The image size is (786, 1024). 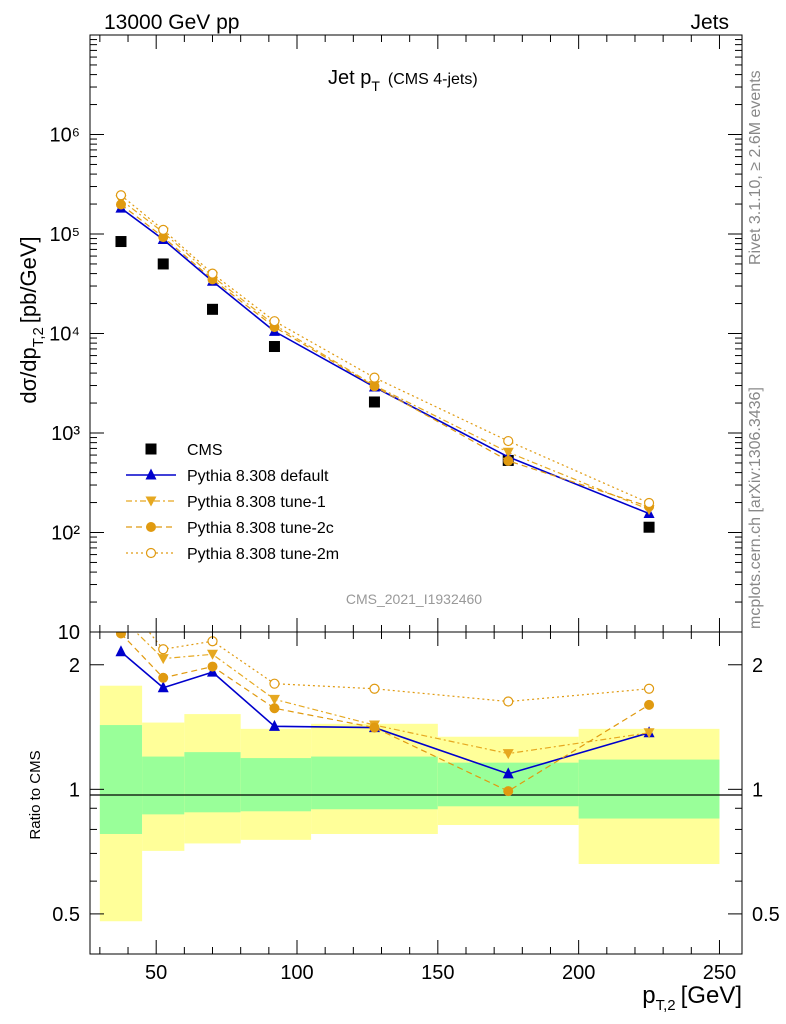 I want to click on ratio-y-axis-label: Ratio to CMS, so click(x=35, y=794).